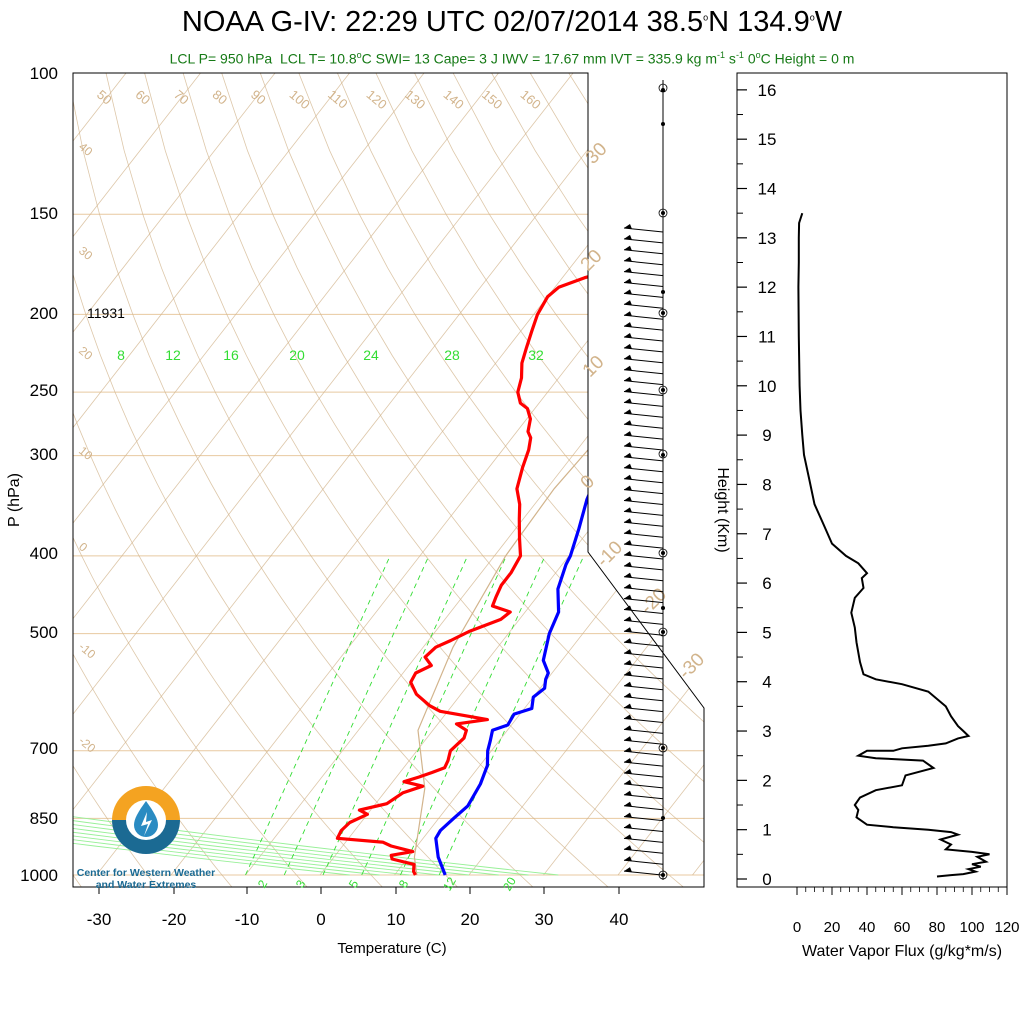  I want to click on flux-tick-label: 100, so click(971, 927).